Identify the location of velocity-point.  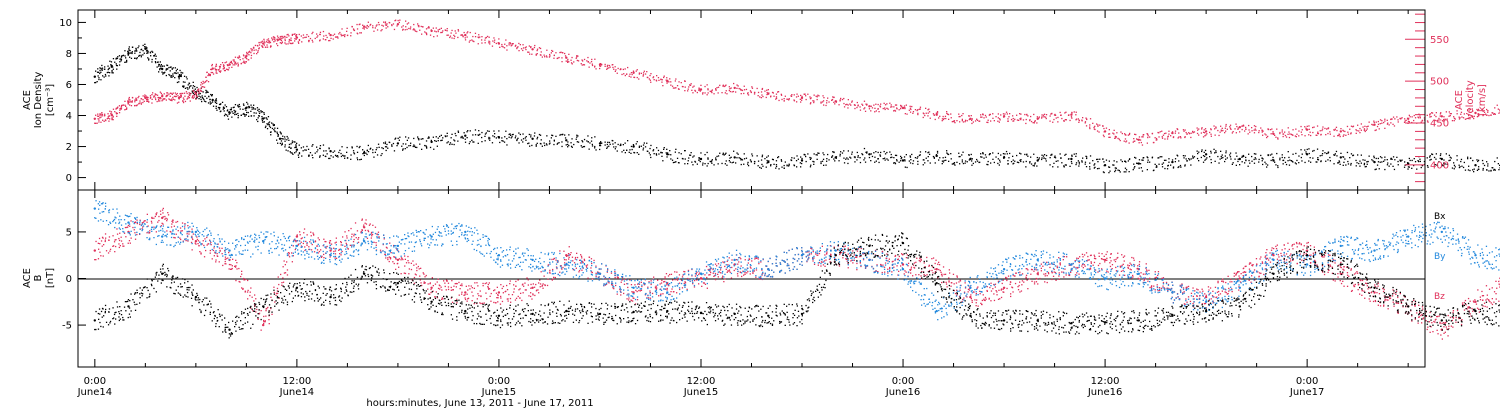
(835, 101).